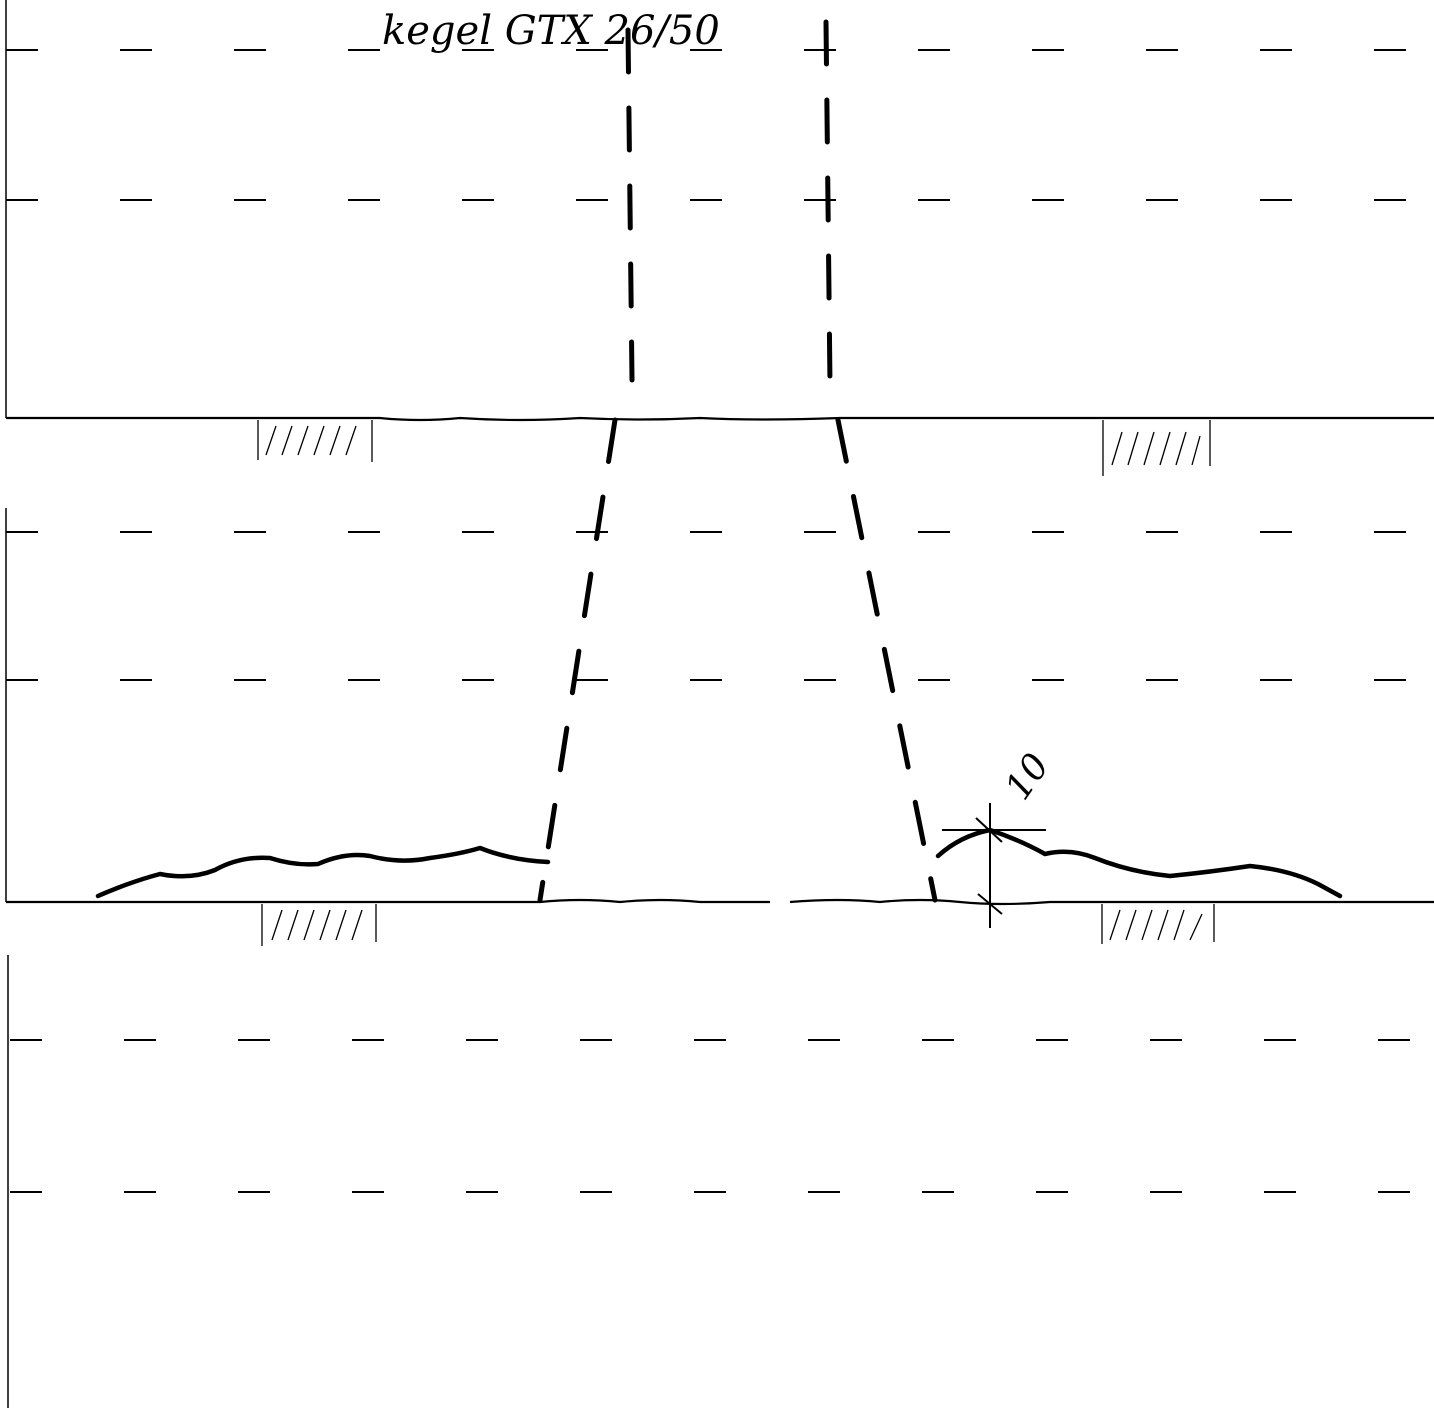 The height and width of the screenshot is (1408, 1434). What do you see at coordinates (319, 925) in the screenshot?
I see `support-block-bottom-left` at bounding box center [319, 925].